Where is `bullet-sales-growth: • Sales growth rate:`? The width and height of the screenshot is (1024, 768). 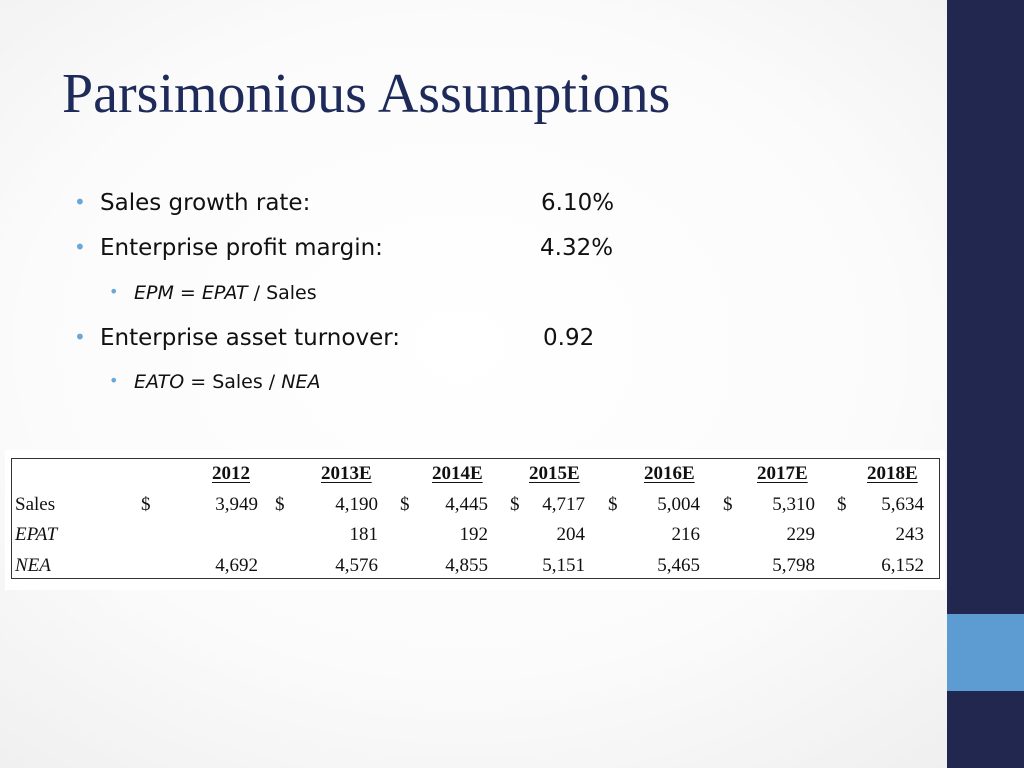
bullet-sales-growth: • Sales growth rate: is located at coordinates (192, 203).